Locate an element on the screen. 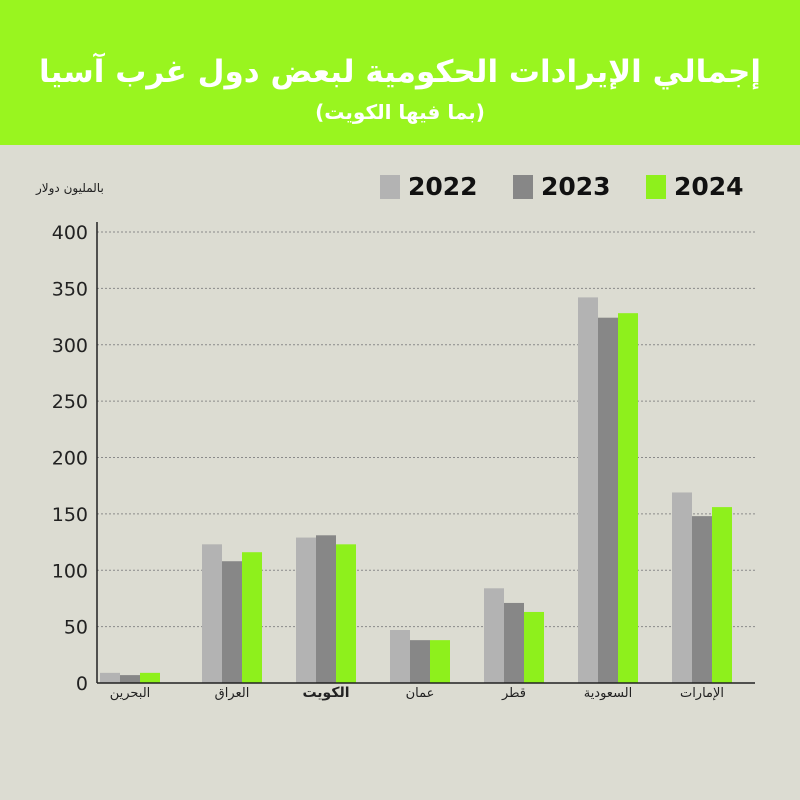  chart-subtitle: (بما فيها الكويت) is located at coordinates (400, 112).